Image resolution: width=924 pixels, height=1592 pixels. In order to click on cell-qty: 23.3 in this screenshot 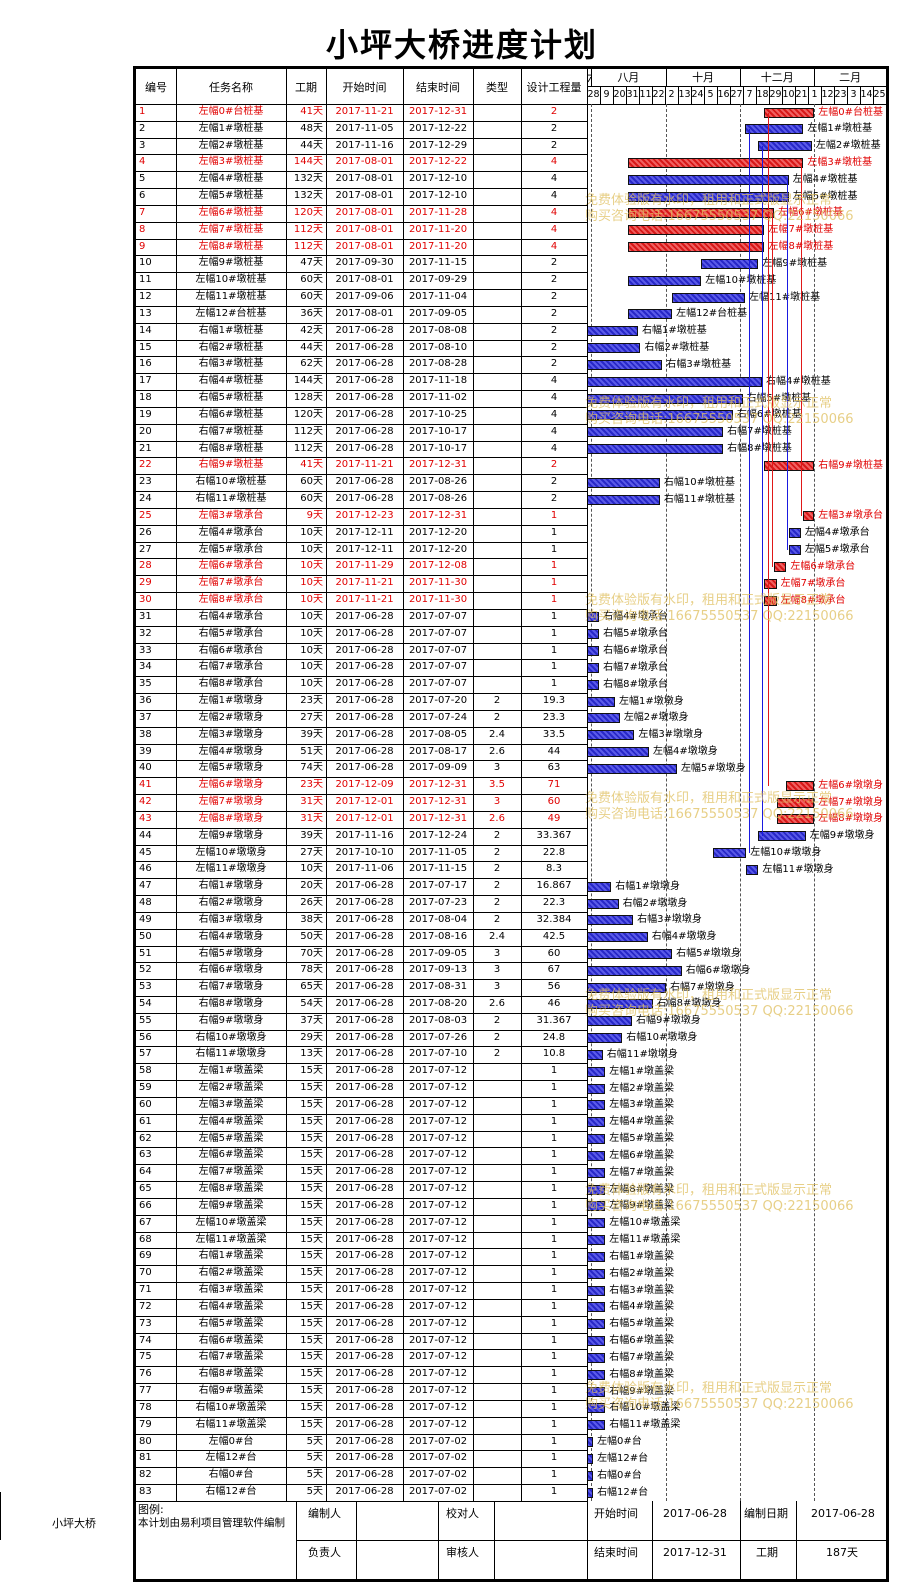, I will do `click(554, 717)`.